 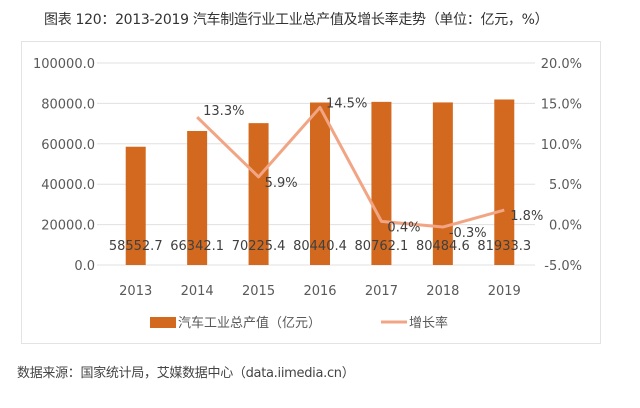 I want to click on right-tick-label: 20.0%, so click(x=561, y=64).